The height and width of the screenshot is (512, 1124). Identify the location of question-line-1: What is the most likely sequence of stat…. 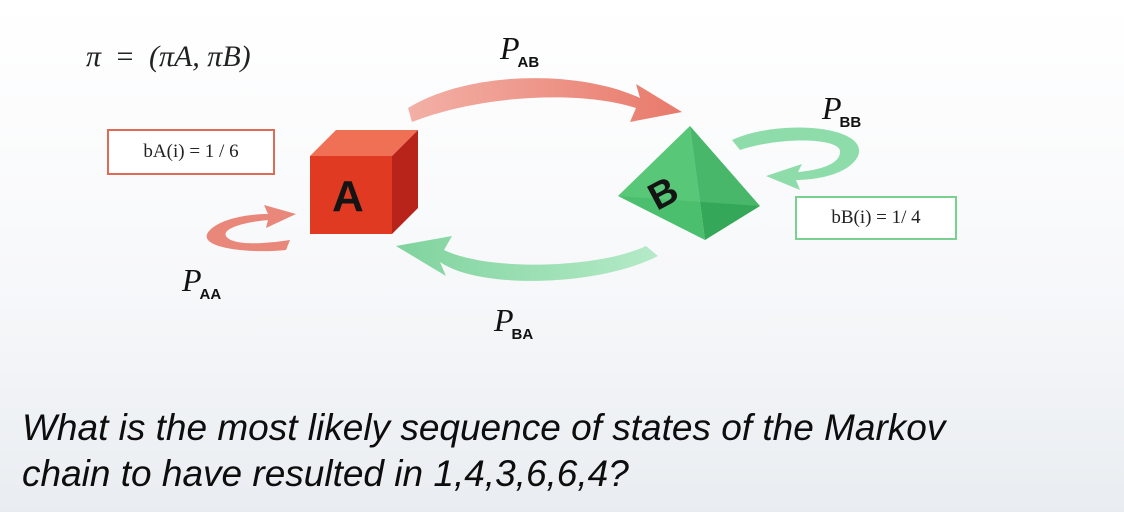
(484, 427).